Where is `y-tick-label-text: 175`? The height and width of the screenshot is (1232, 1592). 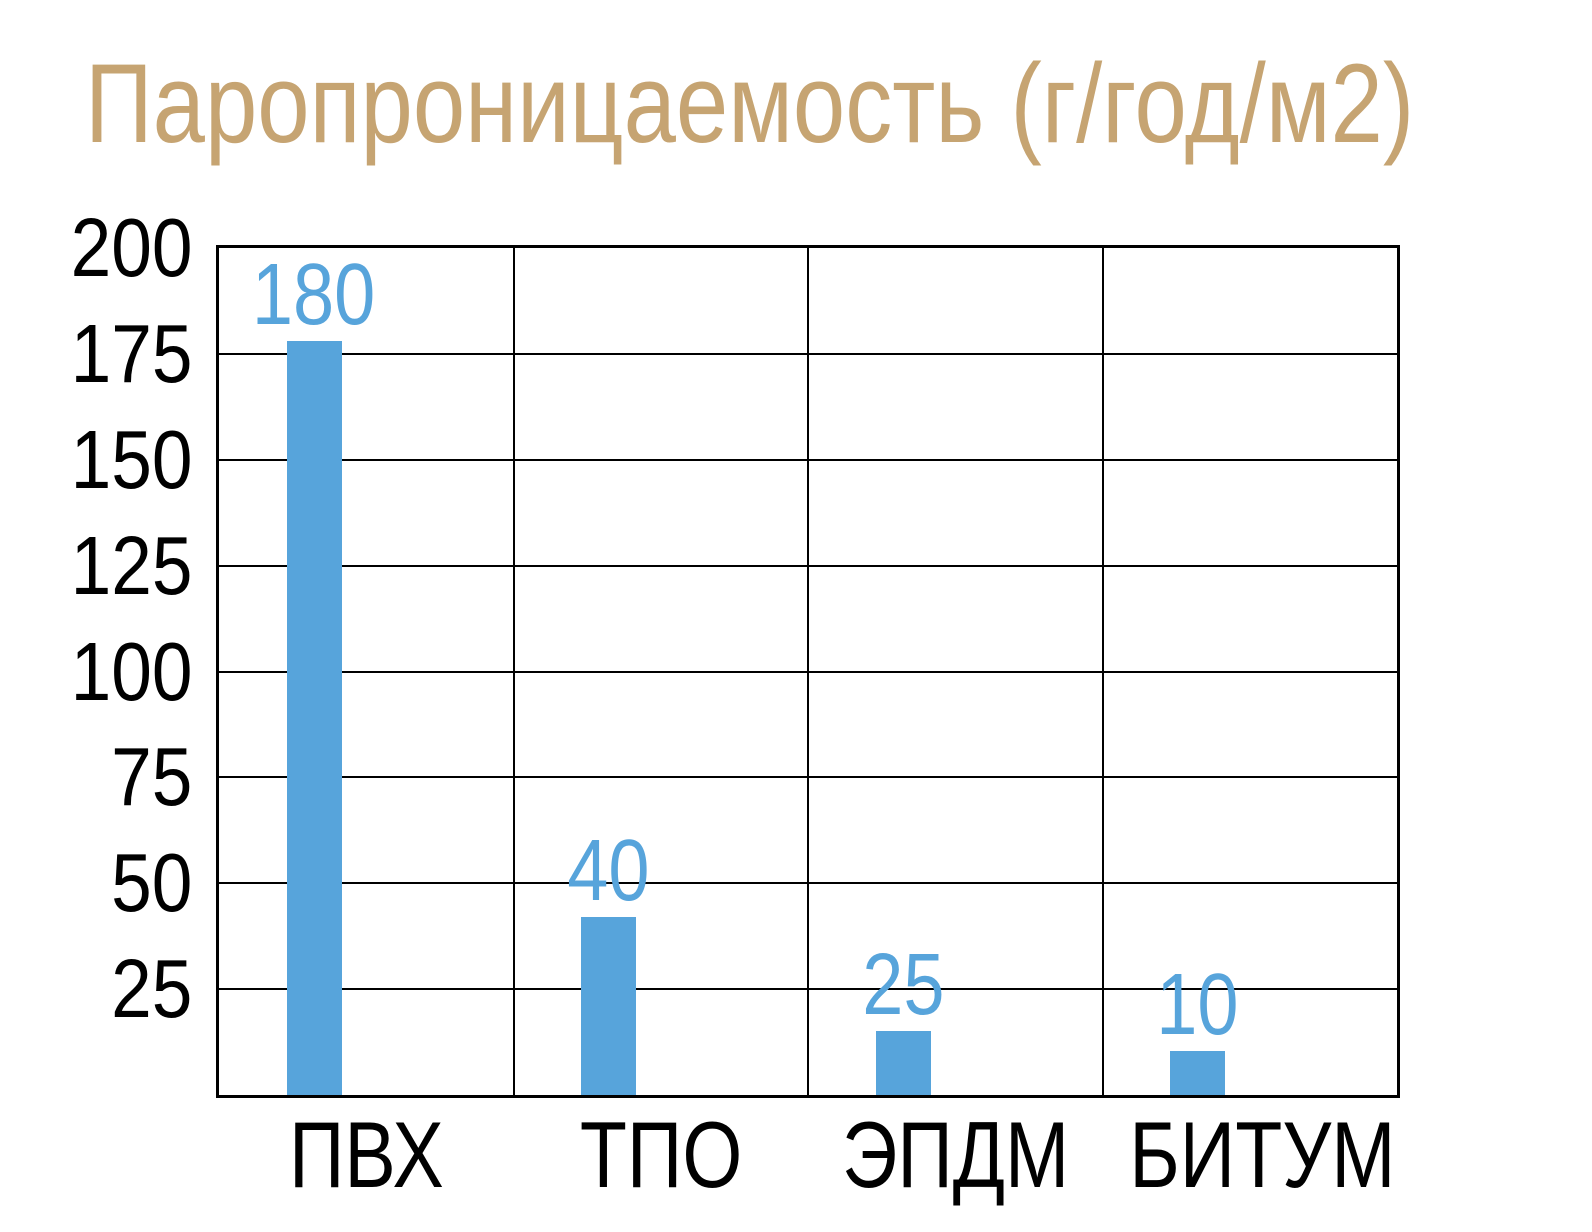
y-tick-label-text: 175 is located at coordinates (131, 353).